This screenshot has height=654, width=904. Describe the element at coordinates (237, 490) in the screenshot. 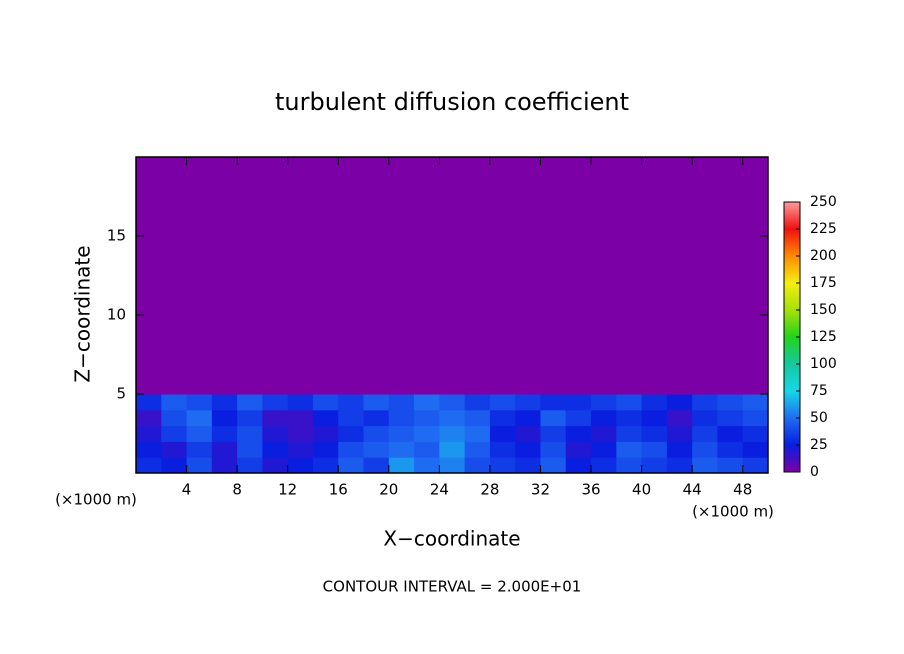

I see `x-tick-label: 8` at that location.